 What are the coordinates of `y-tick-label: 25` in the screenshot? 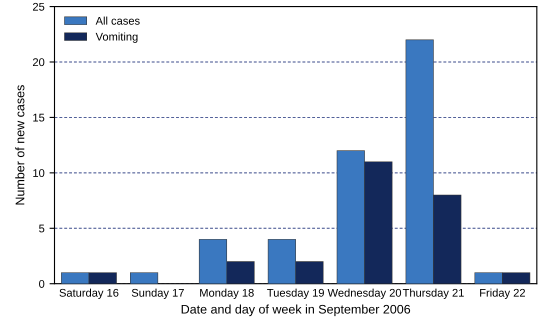 It's located at (38, 6).